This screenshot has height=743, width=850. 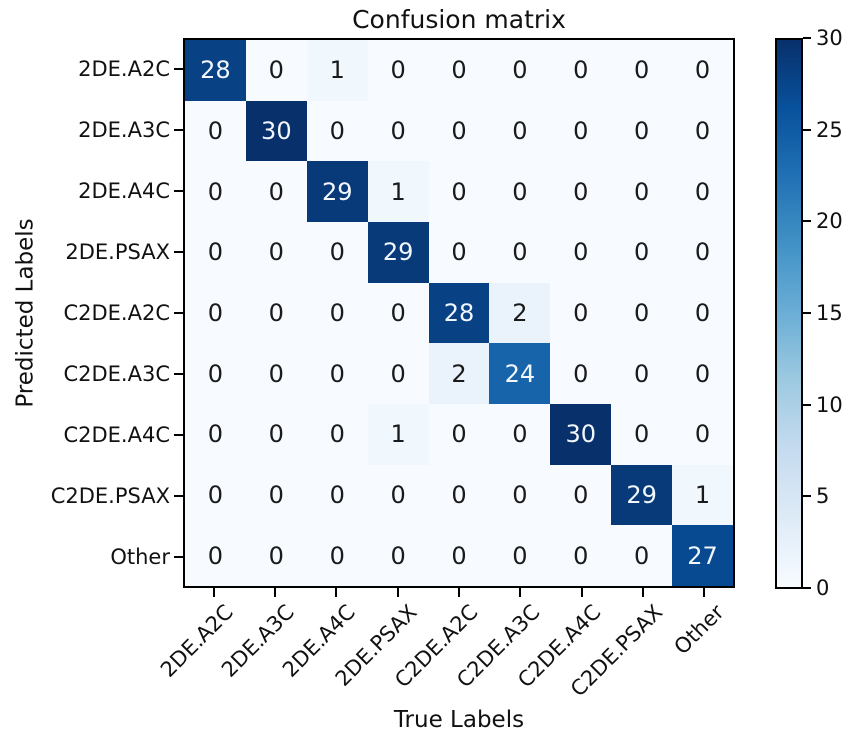 What do you see at coordinates (124, 68) in the screenshot?
I see `y-tick-label: 2DE.A2C` at bounding box center [124, 68].